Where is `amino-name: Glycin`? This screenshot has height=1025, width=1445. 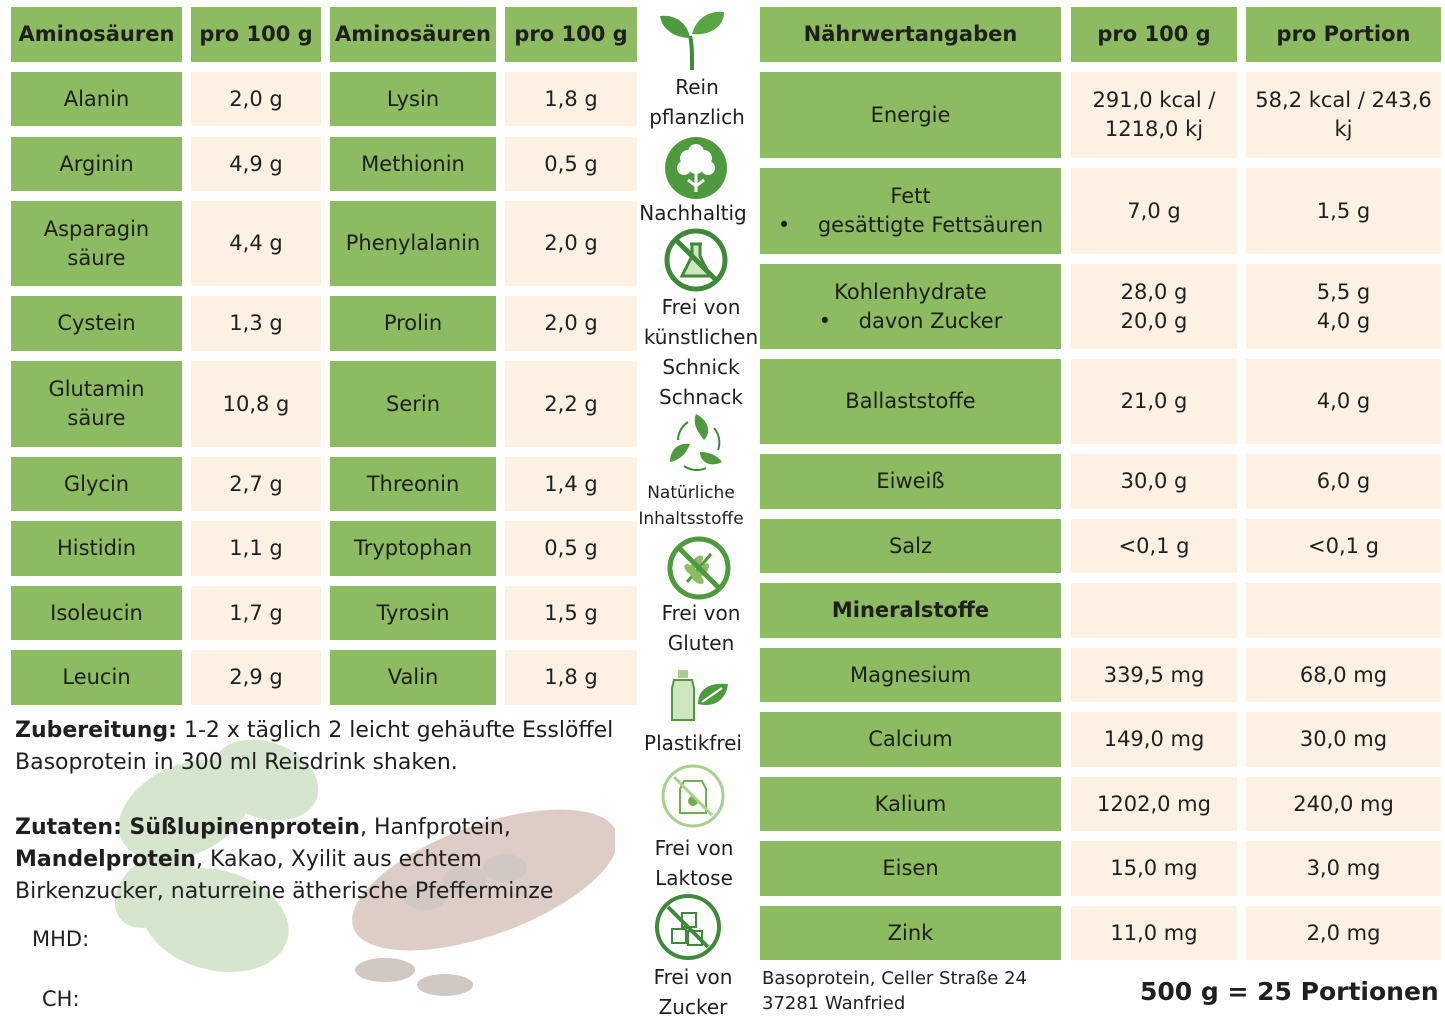
amino-name: Glycin is located at coordinates (96, 484).